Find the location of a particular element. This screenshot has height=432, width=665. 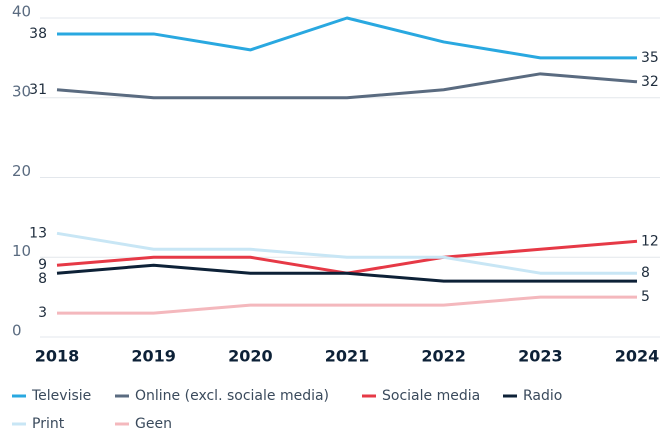

y-tick-label: 40 is located at coordinates (21, 12).